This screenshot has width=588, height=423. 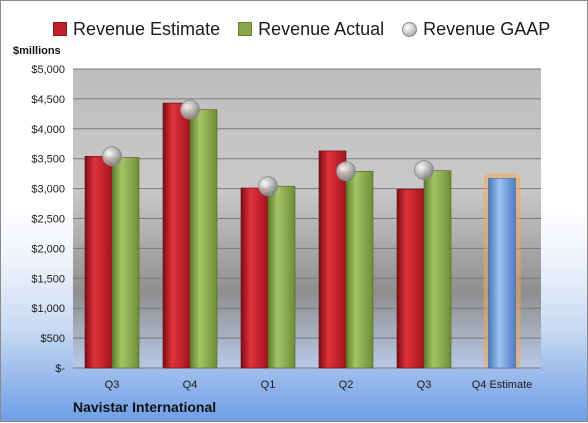 I want to click on legend-item-estimate: Revenue Estimate, so click(x=136, y=29).